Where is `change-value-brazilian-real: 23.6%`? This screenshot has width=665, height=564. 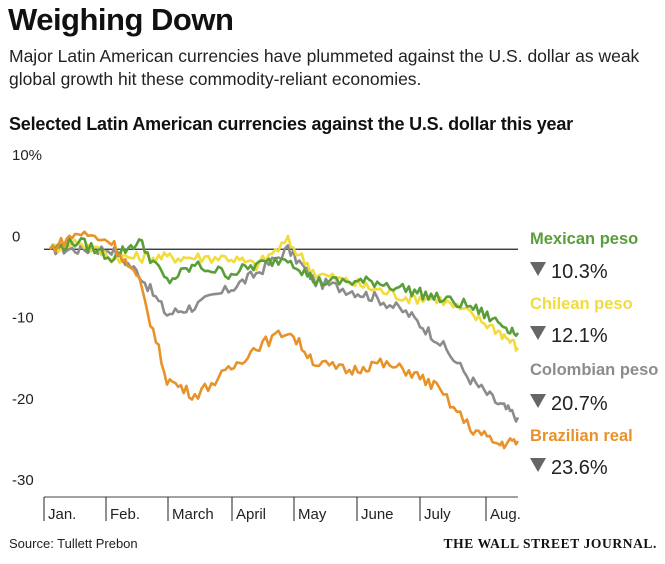
change-value-brazilian-real: 23.6% is located at coordinates (579, 468).